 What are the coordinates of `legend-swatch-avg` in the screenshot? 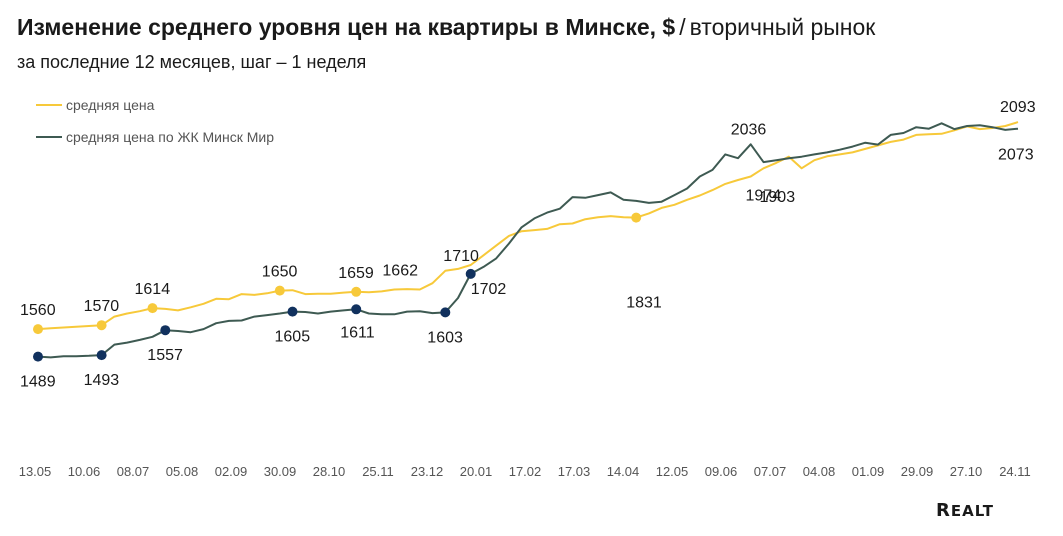 It's located at (49, 105).